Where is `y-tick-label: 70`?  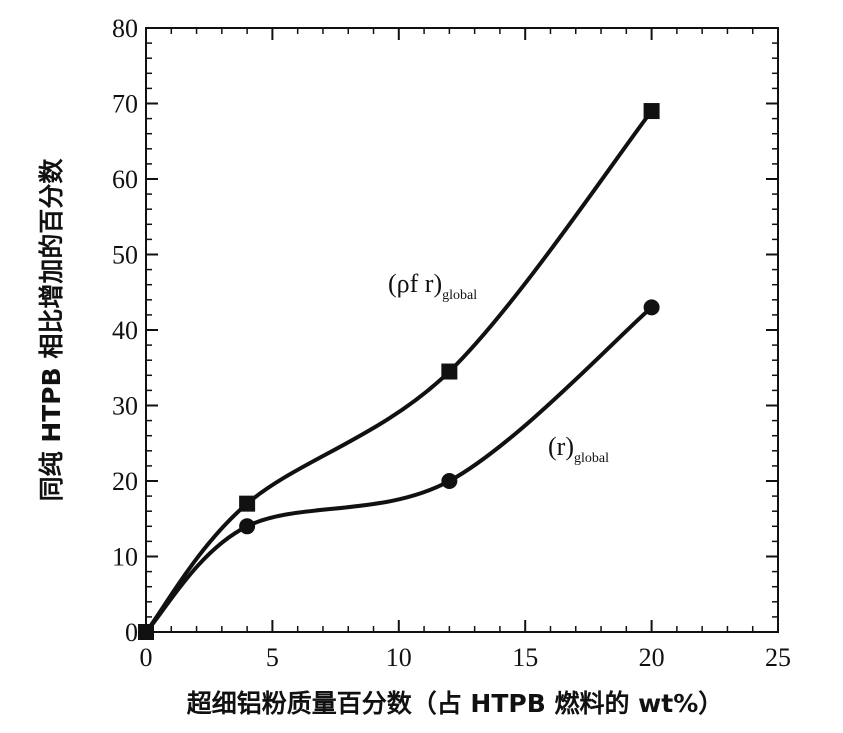 y-tick-label: 70 is located at coordinates (125, 104).